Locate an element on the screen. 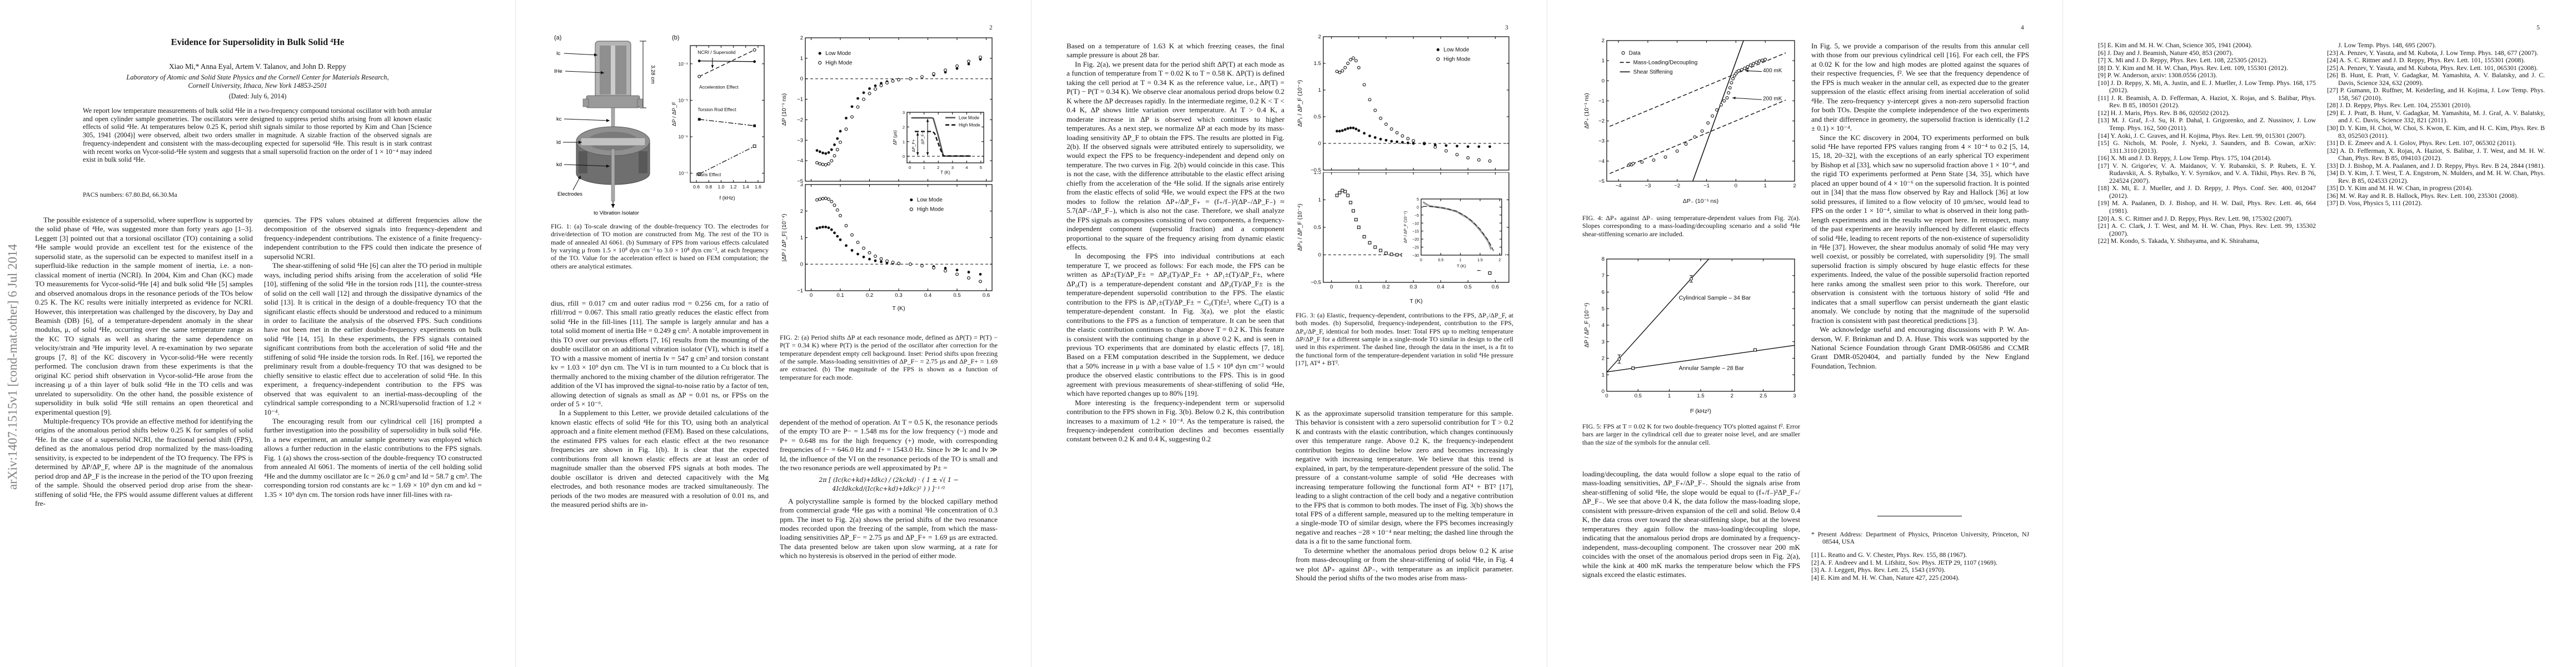 The height and width of the screenshot is (667, 2576). svg-text: 0.2 is located at coordinates (869, 295).